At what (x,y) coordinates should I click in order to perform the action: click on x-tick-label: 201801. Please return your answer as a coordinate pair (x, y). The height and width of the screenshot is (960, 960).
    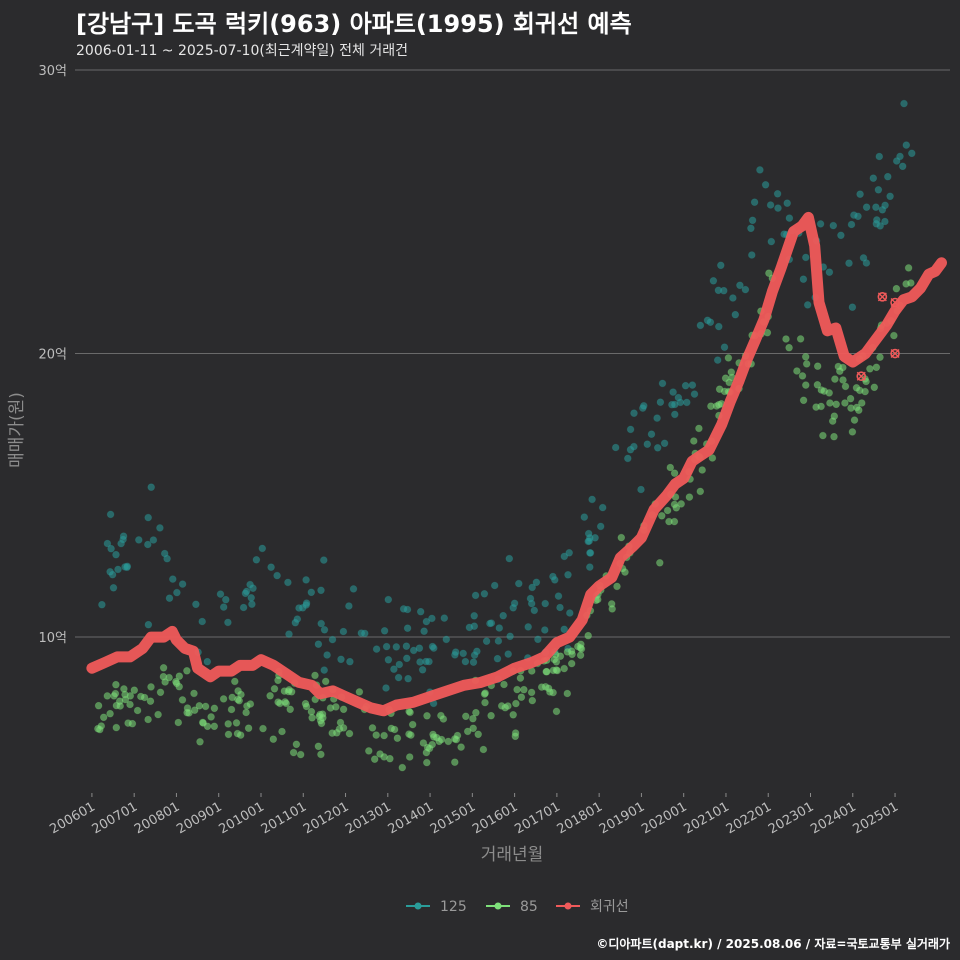
    Looking at the image, I should click on (580, 818).